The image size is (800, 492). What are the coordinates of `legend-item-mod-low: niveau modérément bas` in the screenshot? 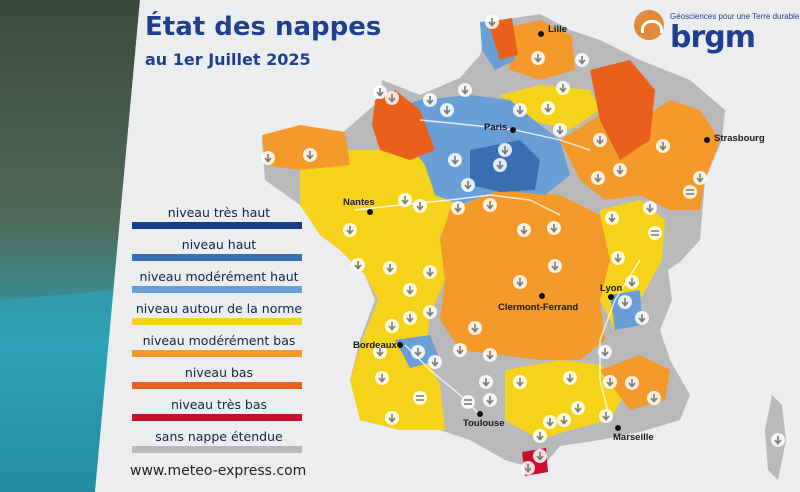 It's located at (219, 347).